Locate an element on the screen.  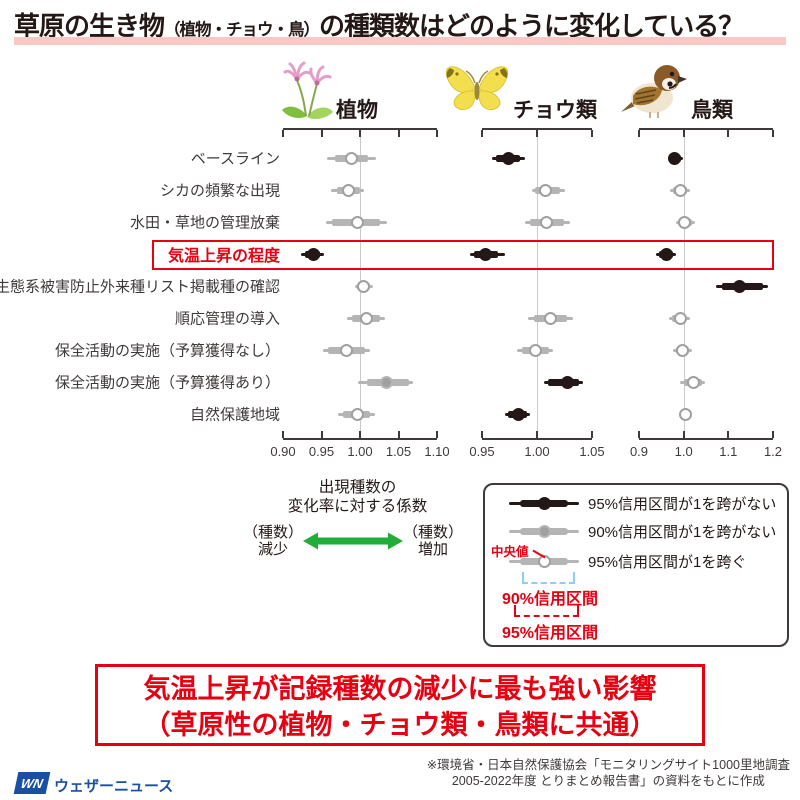
conclusion-box: 気温上昇が記録種数の減少に最も強い影響 （草原性の植物・チョウ類・鳥類に共通） is located at coordinates (400, 705).